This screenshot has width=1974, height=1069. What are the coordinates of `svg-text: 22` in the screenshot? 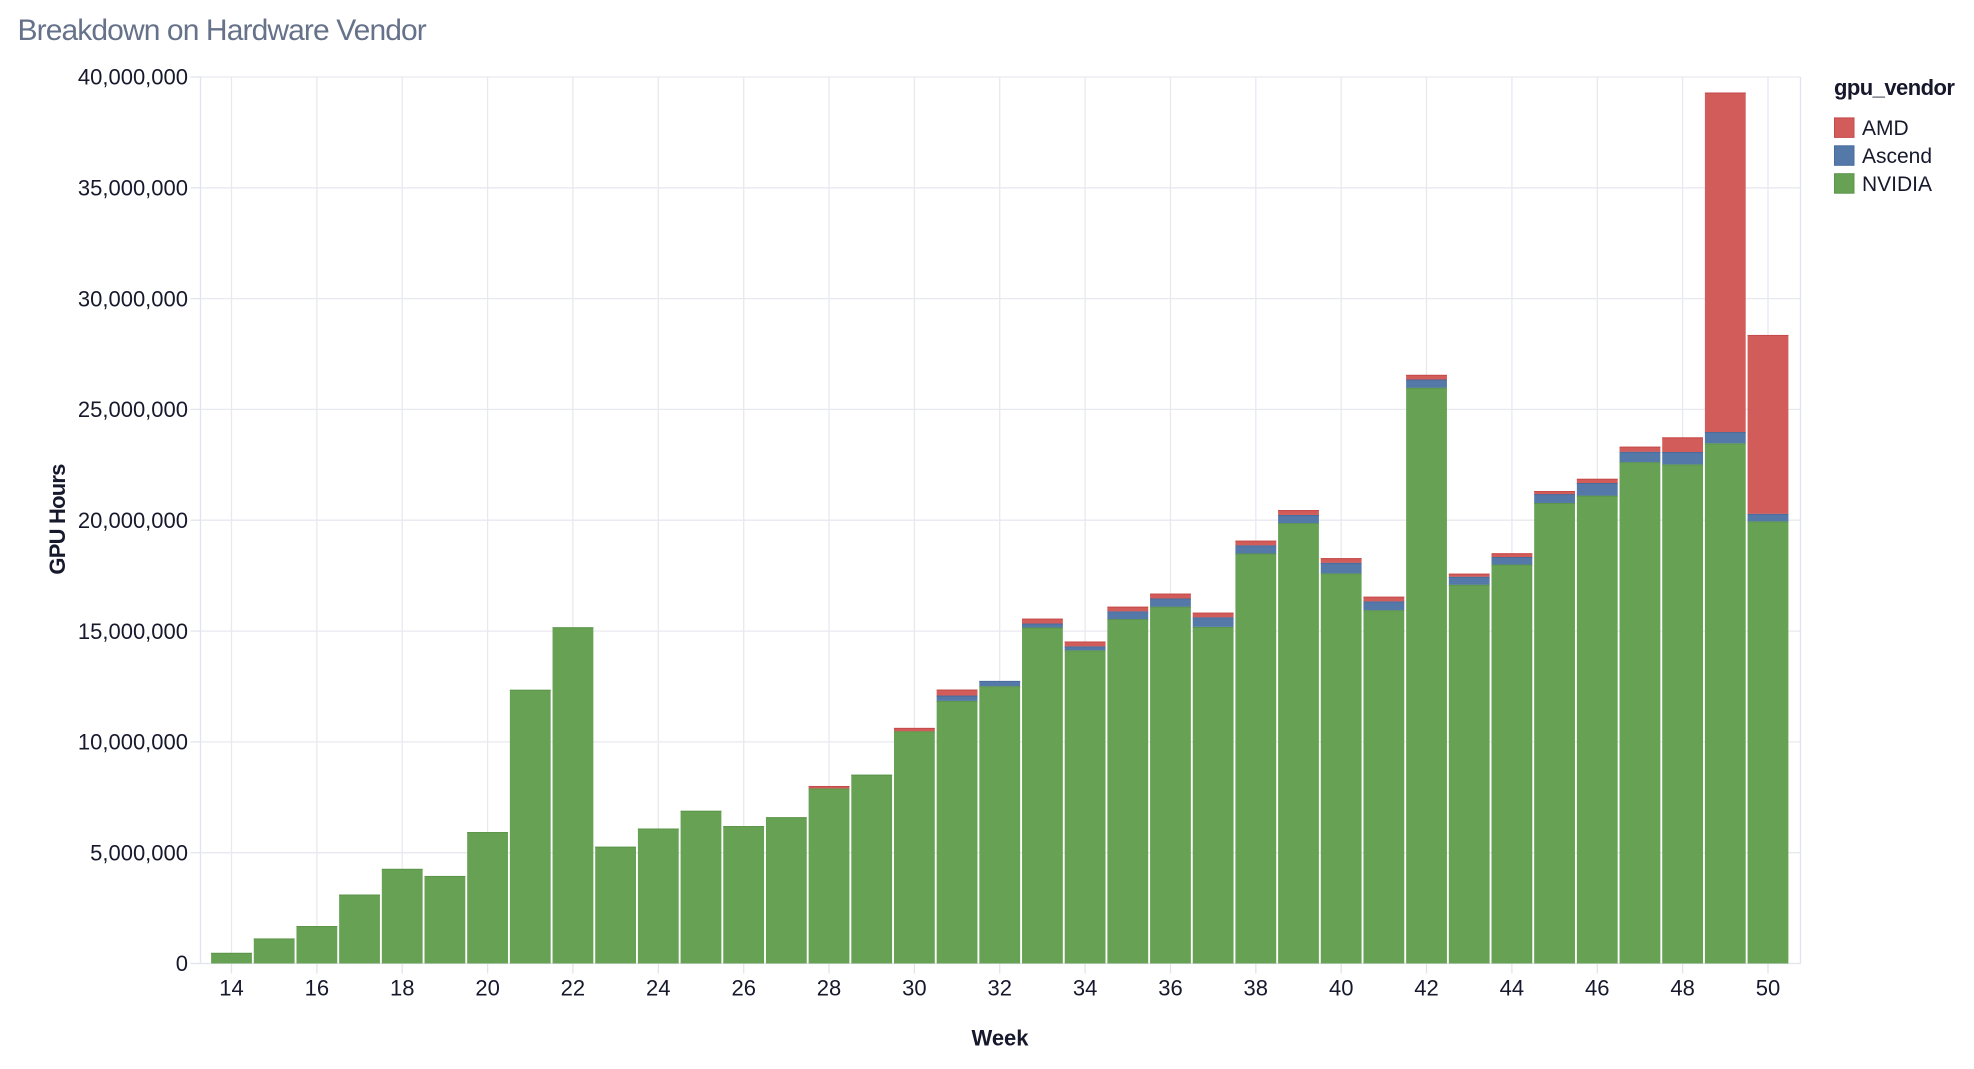 It's located at (573, 988).